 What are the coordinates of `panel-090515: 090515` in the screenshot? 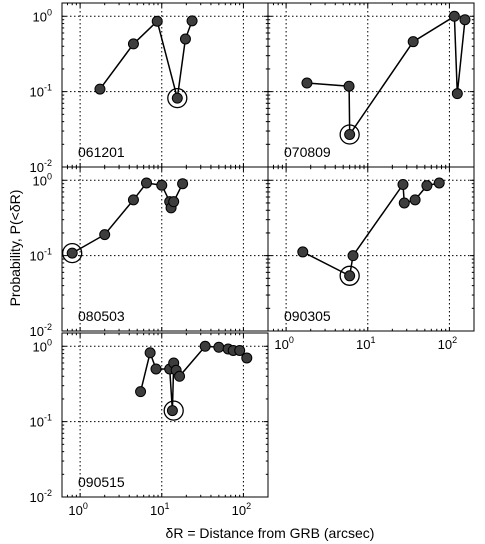 It's located at (165, 415).